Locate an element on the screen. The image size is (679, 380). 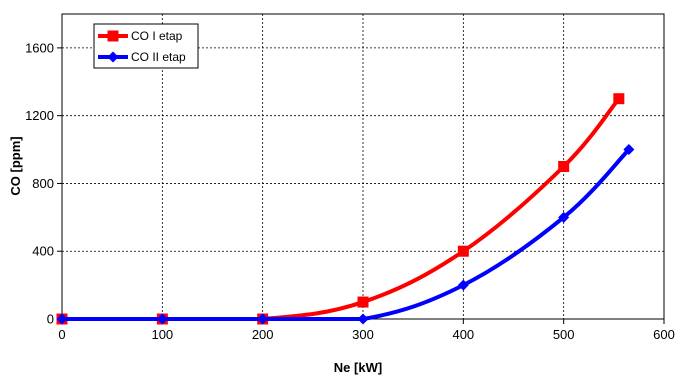
x-tick-label: 400 is located at coordinates (463, 334).